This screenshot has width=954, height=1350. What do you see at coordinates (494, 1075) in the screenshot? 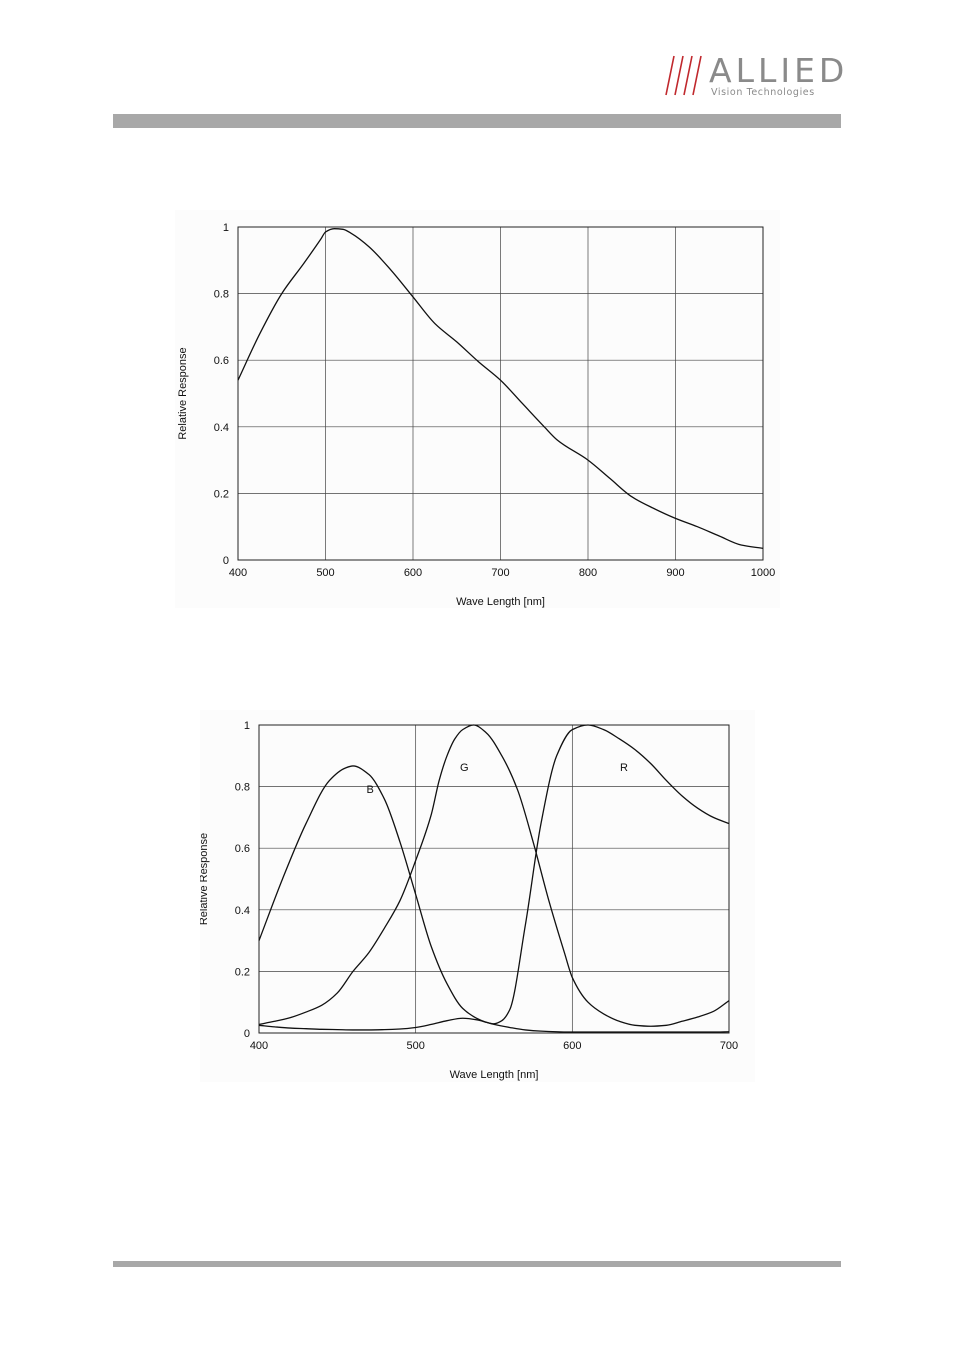
I see `chart2-x-axis-title: Wave Length [nm]` at bounding box center [494, 1075].